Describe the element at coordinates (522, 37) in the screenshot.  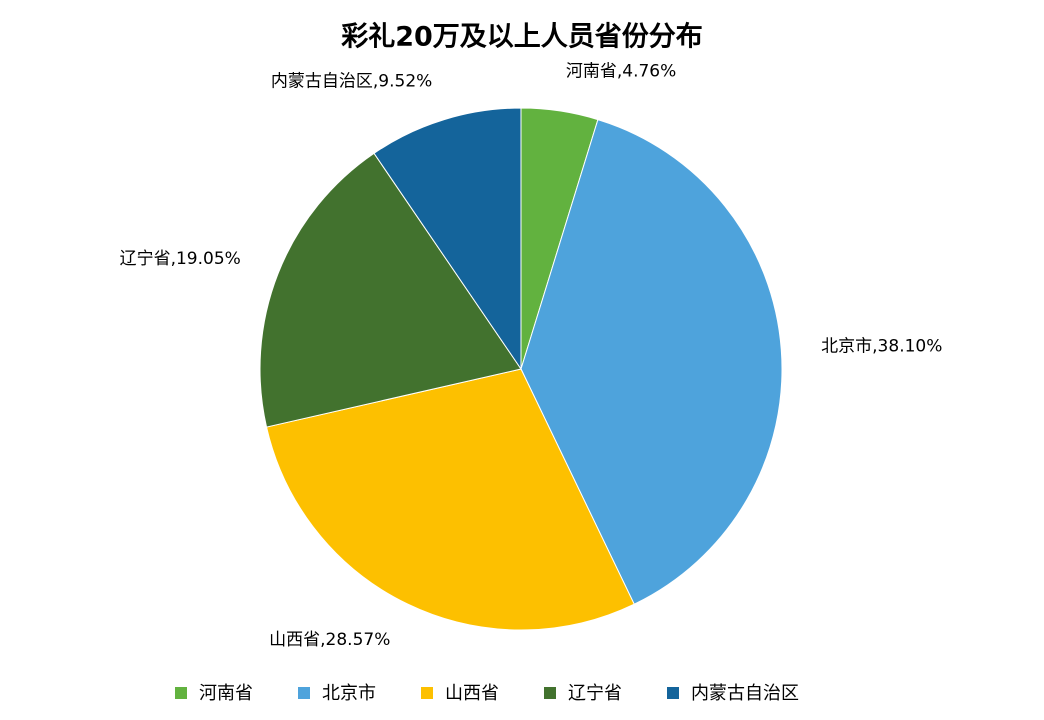
I see `chart-title: 彩礼20万及以上人员省份分布` at that location.